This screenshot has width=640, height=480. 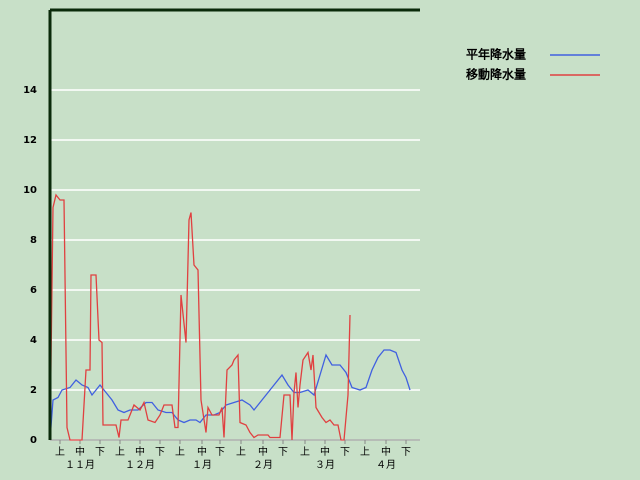 What do you see at coordinates (33, 290) in the screenshot?
I see `y-tick-label: 6` at bounding box center [33, 290].